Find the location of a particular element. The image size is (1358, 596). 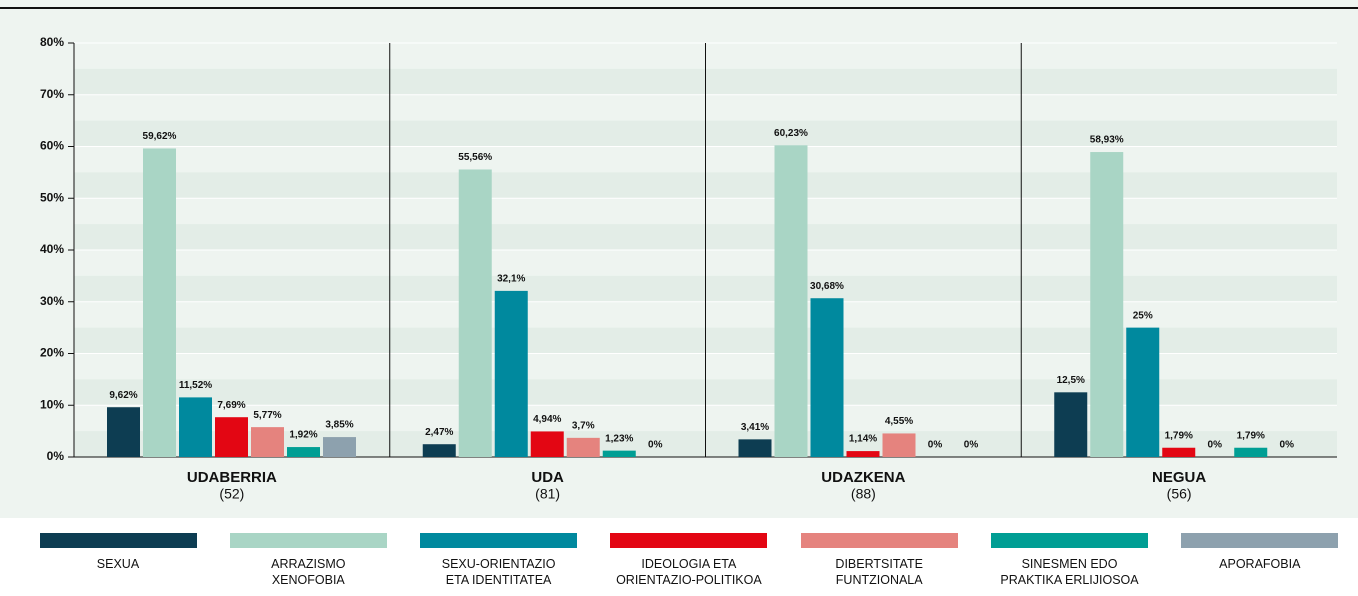

legend-item: SINESMEN EDO PRAKTIKA ERLIJIOSOA is located at coordinates (1070, 560).